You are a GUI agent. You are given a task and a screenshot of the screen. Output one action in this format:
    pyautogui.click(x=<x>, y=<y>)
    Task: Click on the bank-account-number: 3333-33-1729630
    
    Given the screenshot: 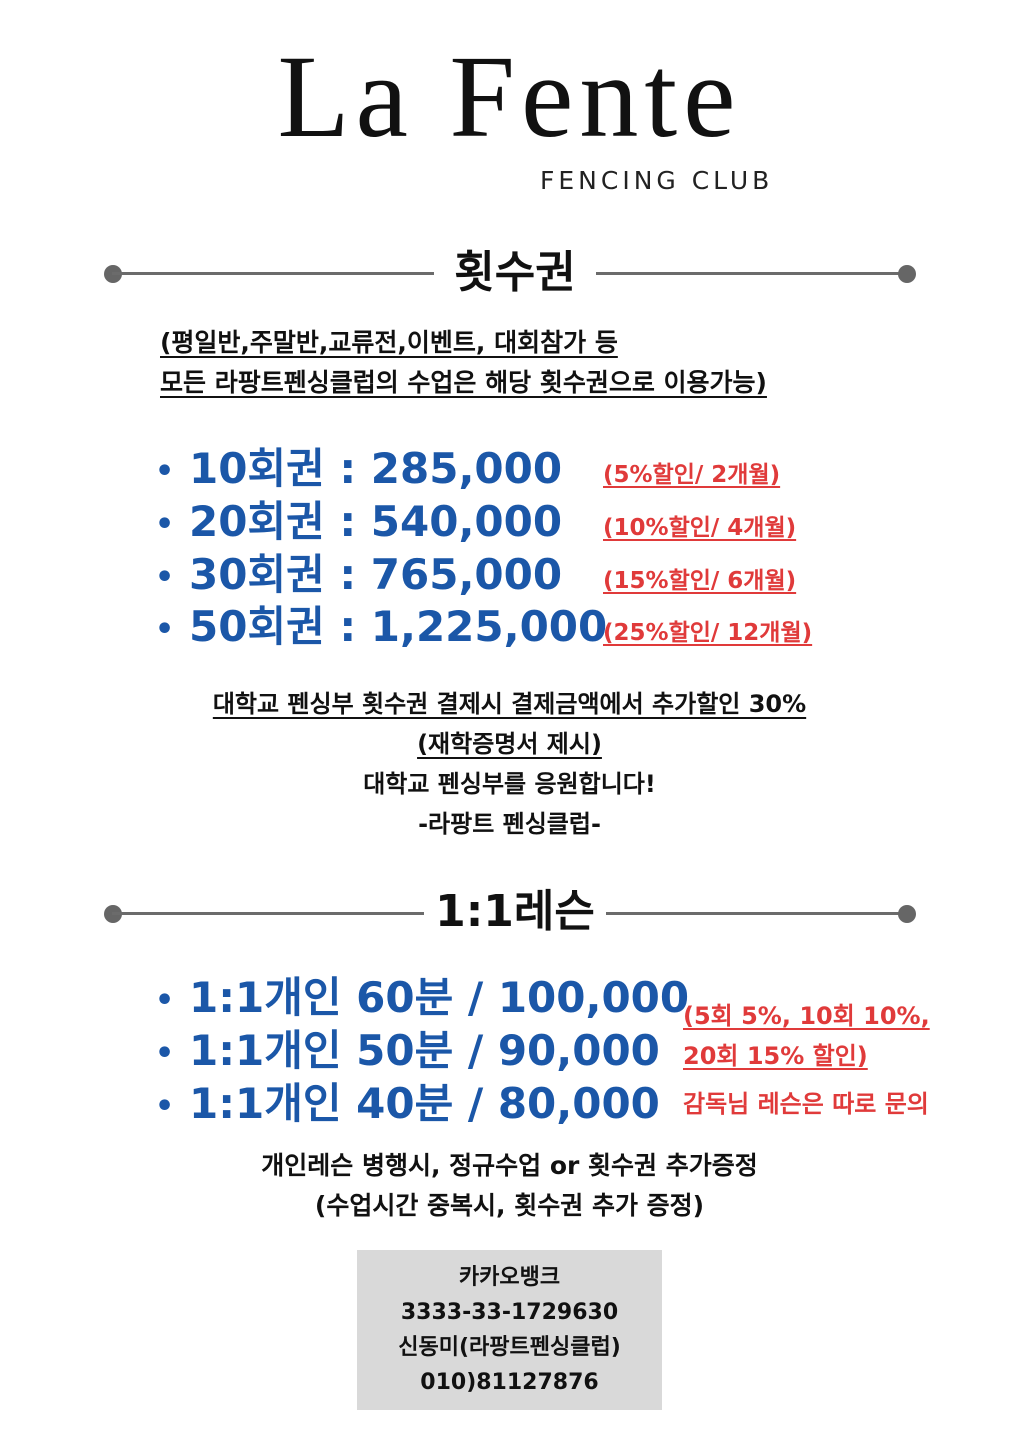 What is the action you would take?
    pyautogui.click(x=509, y=1312)
    